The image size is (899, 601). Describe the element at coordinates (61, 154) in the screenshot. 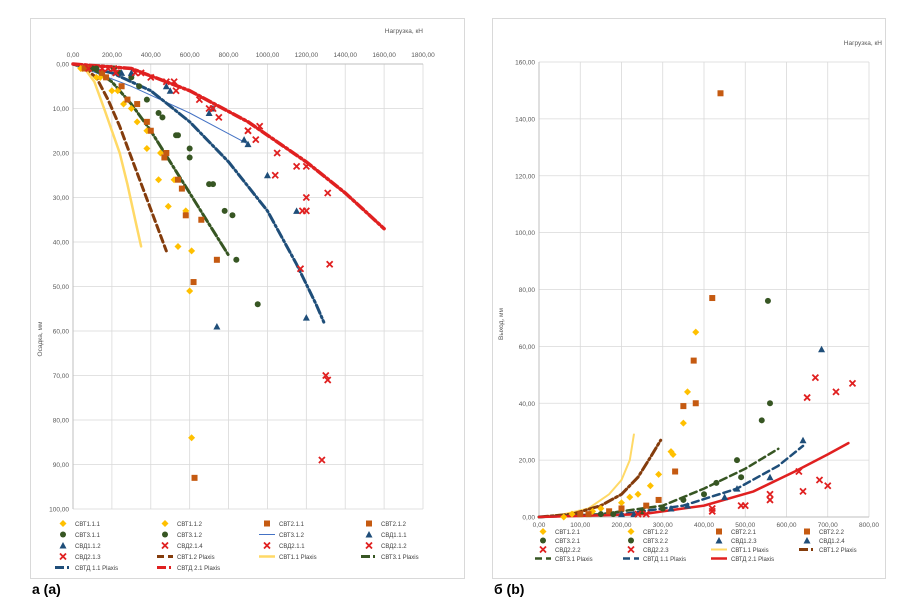

I see `y-tick-label: 20,00` at that location.